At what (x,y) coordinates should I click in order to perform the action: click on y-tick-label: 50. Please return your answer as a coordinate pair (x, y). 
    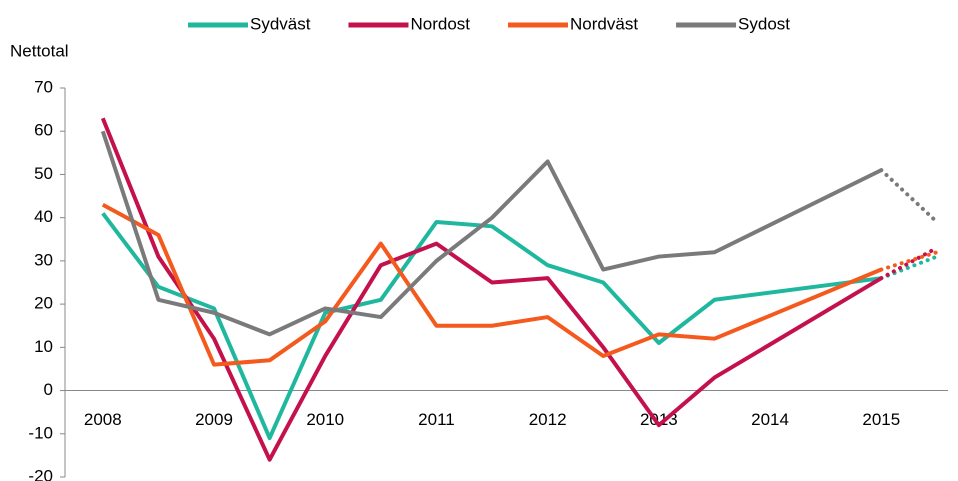
    Looking at the image, I should click on (43, 173).